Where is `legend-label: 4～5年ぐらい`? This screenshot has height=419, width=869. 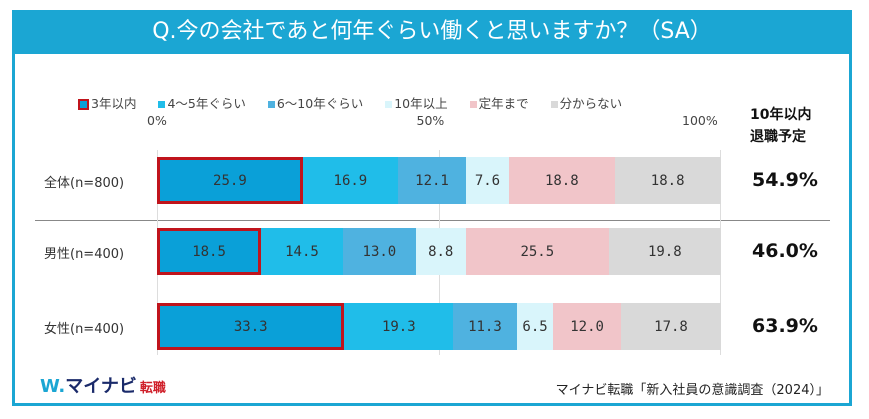 legend-label: 4～5年ぐらい is located at coordinates (206, 103).